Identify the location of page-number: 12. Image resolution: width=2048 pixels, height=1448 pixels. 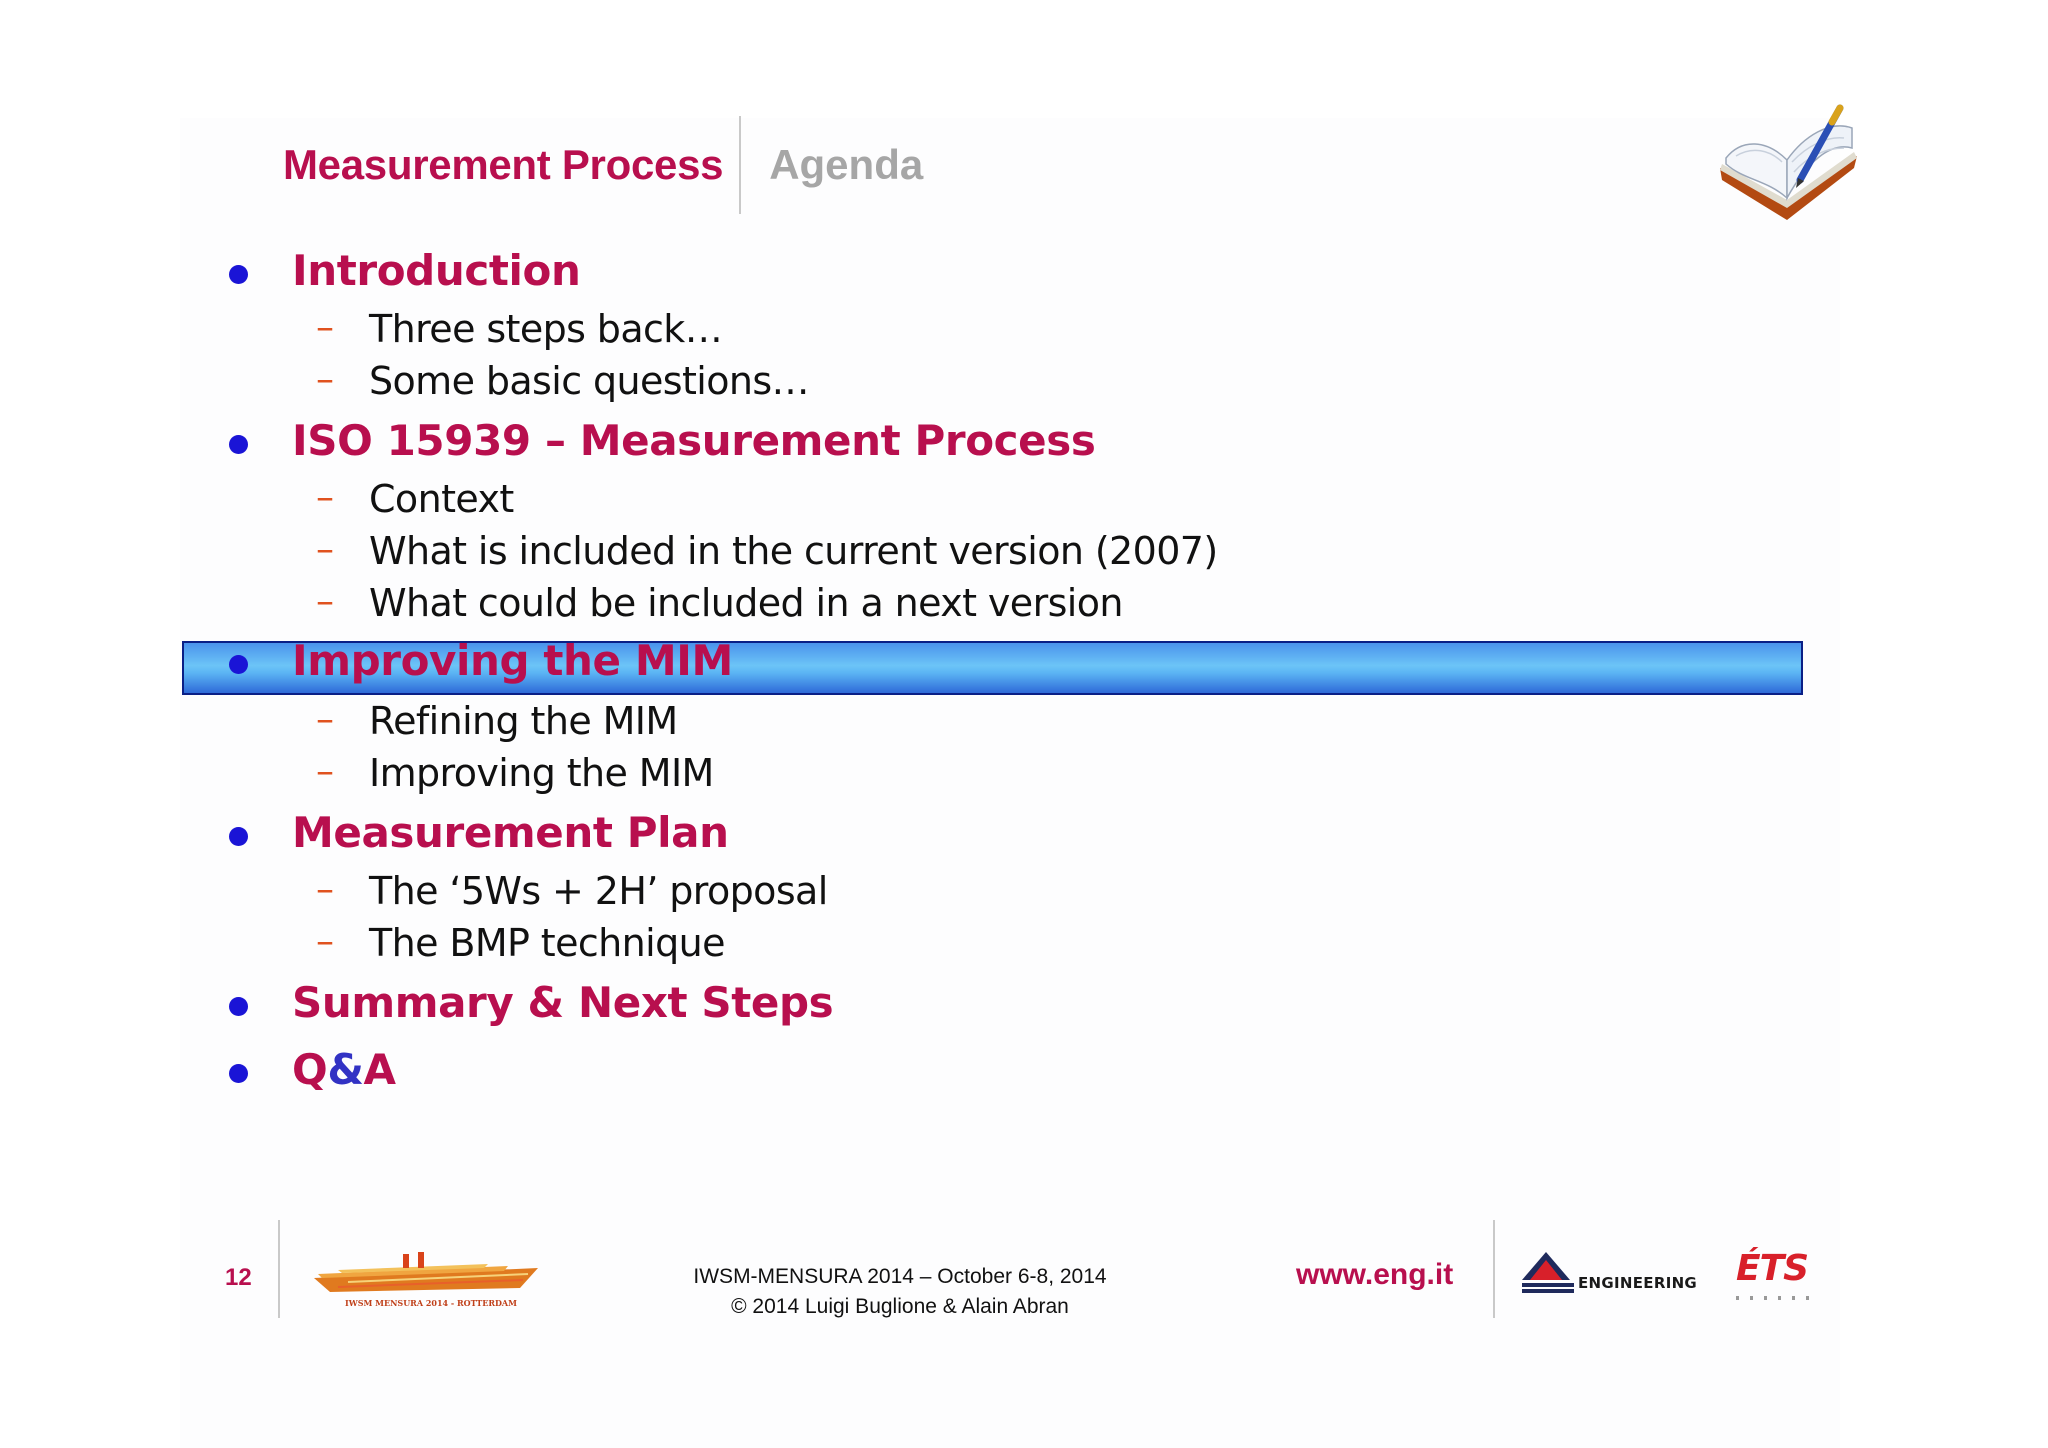
(238, 1277).